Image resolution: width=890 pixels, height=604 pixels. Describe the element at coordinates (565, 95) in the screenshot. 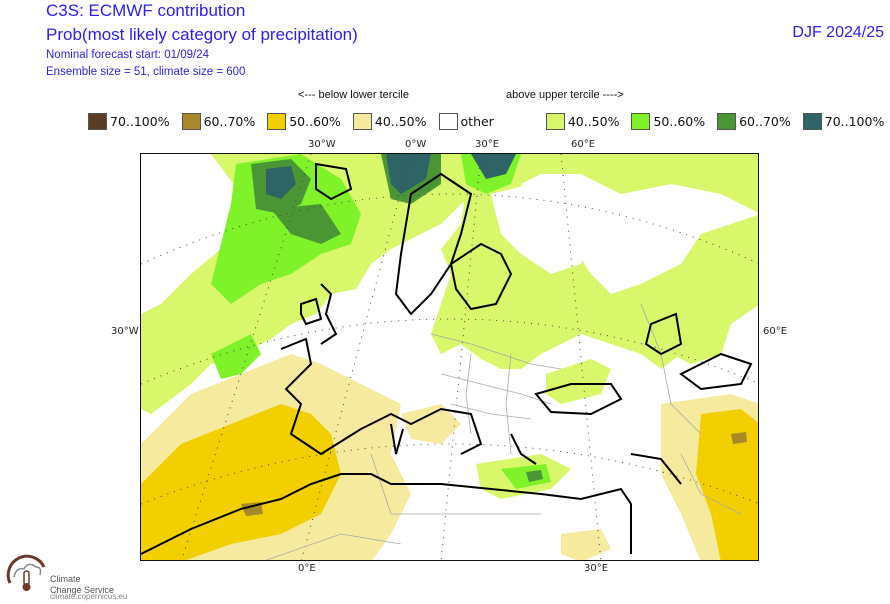

I see `legend-above-heading: above upper tercile ---->` at that location.